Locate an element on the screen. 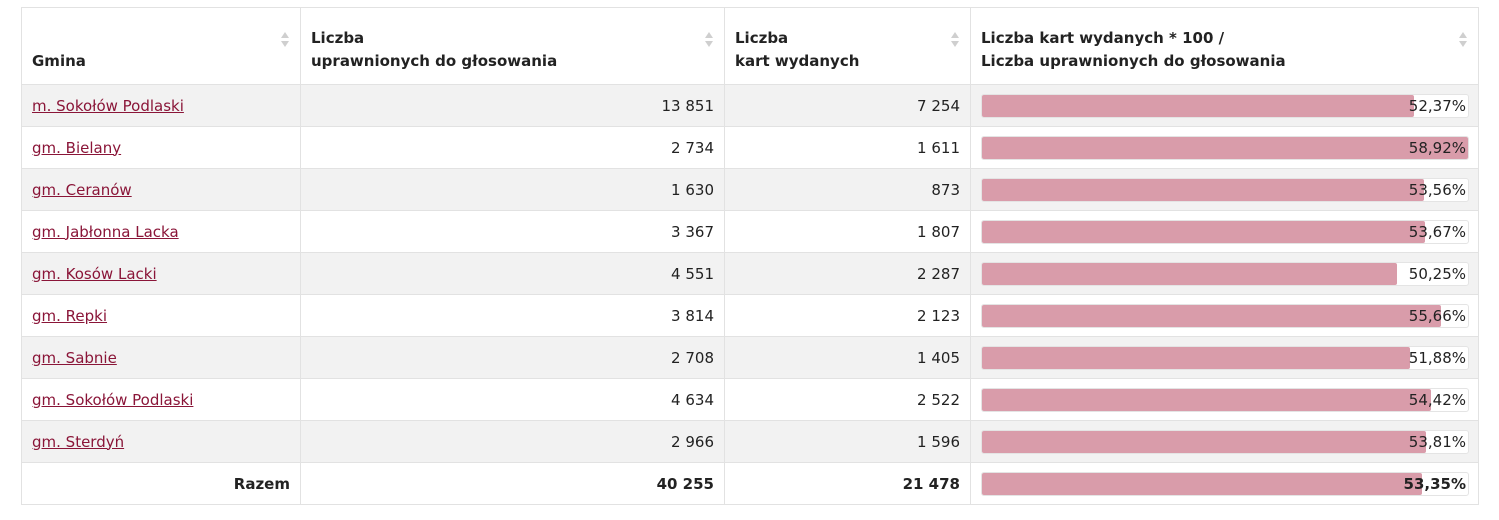  total-label: Razem is located at coordinates (161, 483).